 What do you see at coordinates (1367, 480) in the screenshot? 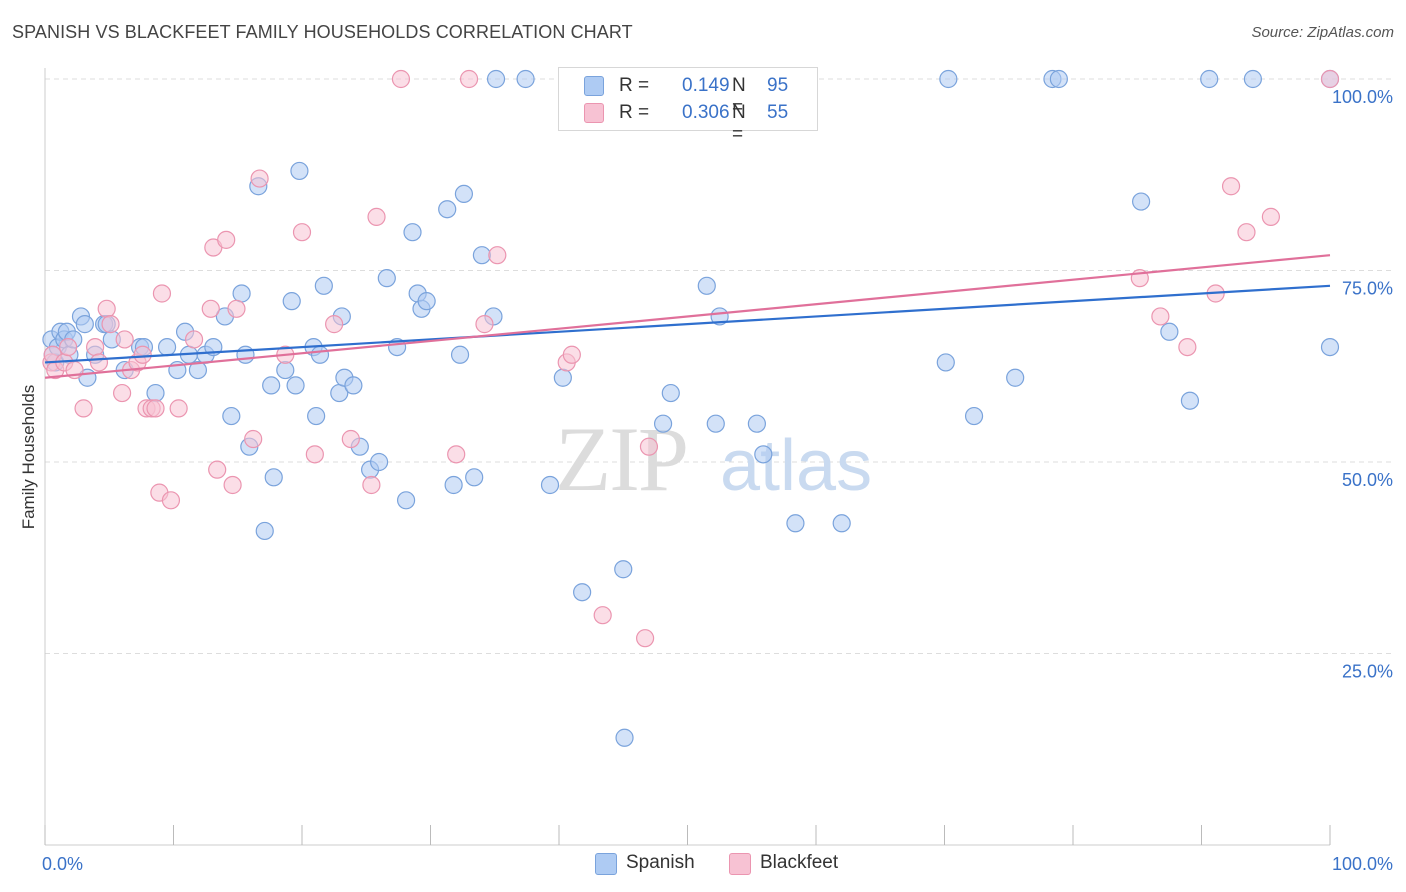
I see `y-tick-label: 50.0%` at bounding box center [1367, 480].